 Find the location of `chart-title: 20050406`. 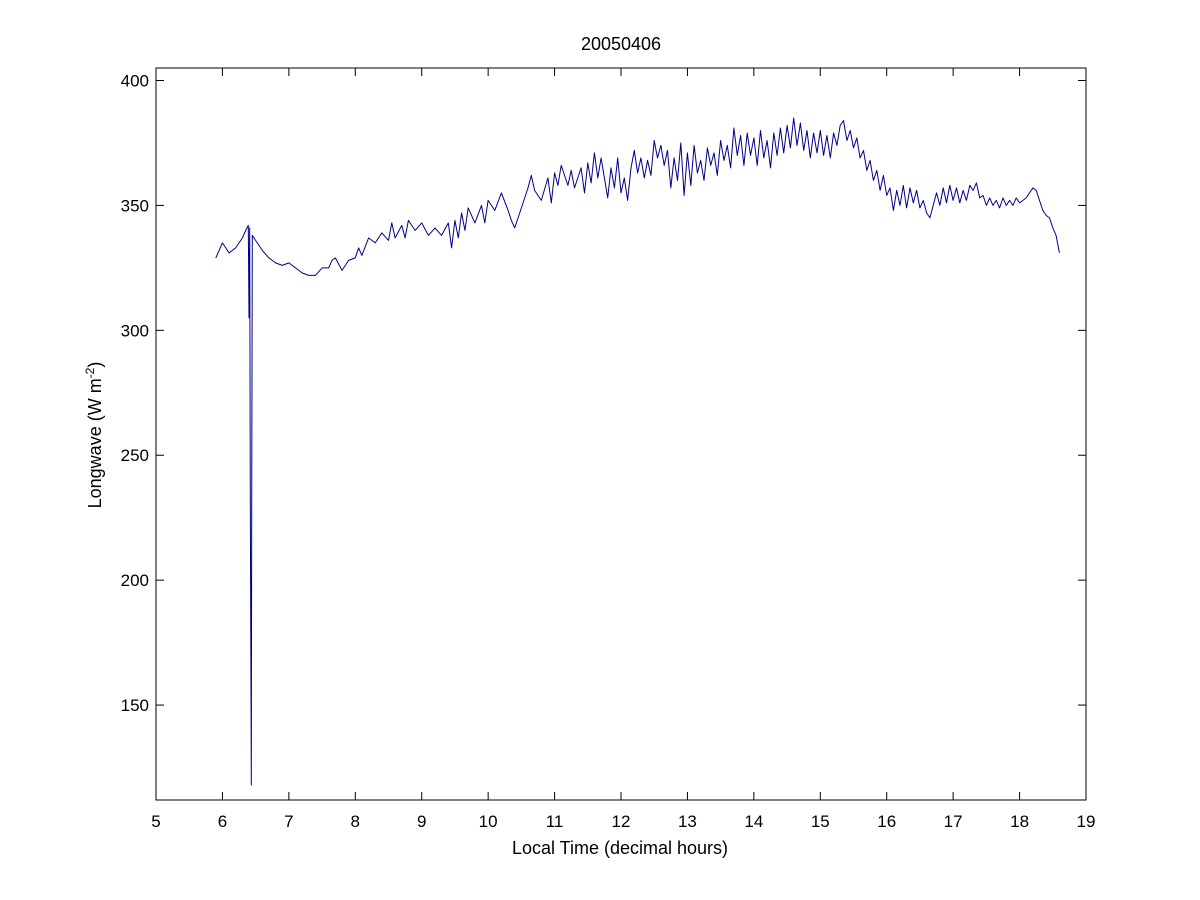

chart-title: 20050406 is located at coordinates (621, 44).